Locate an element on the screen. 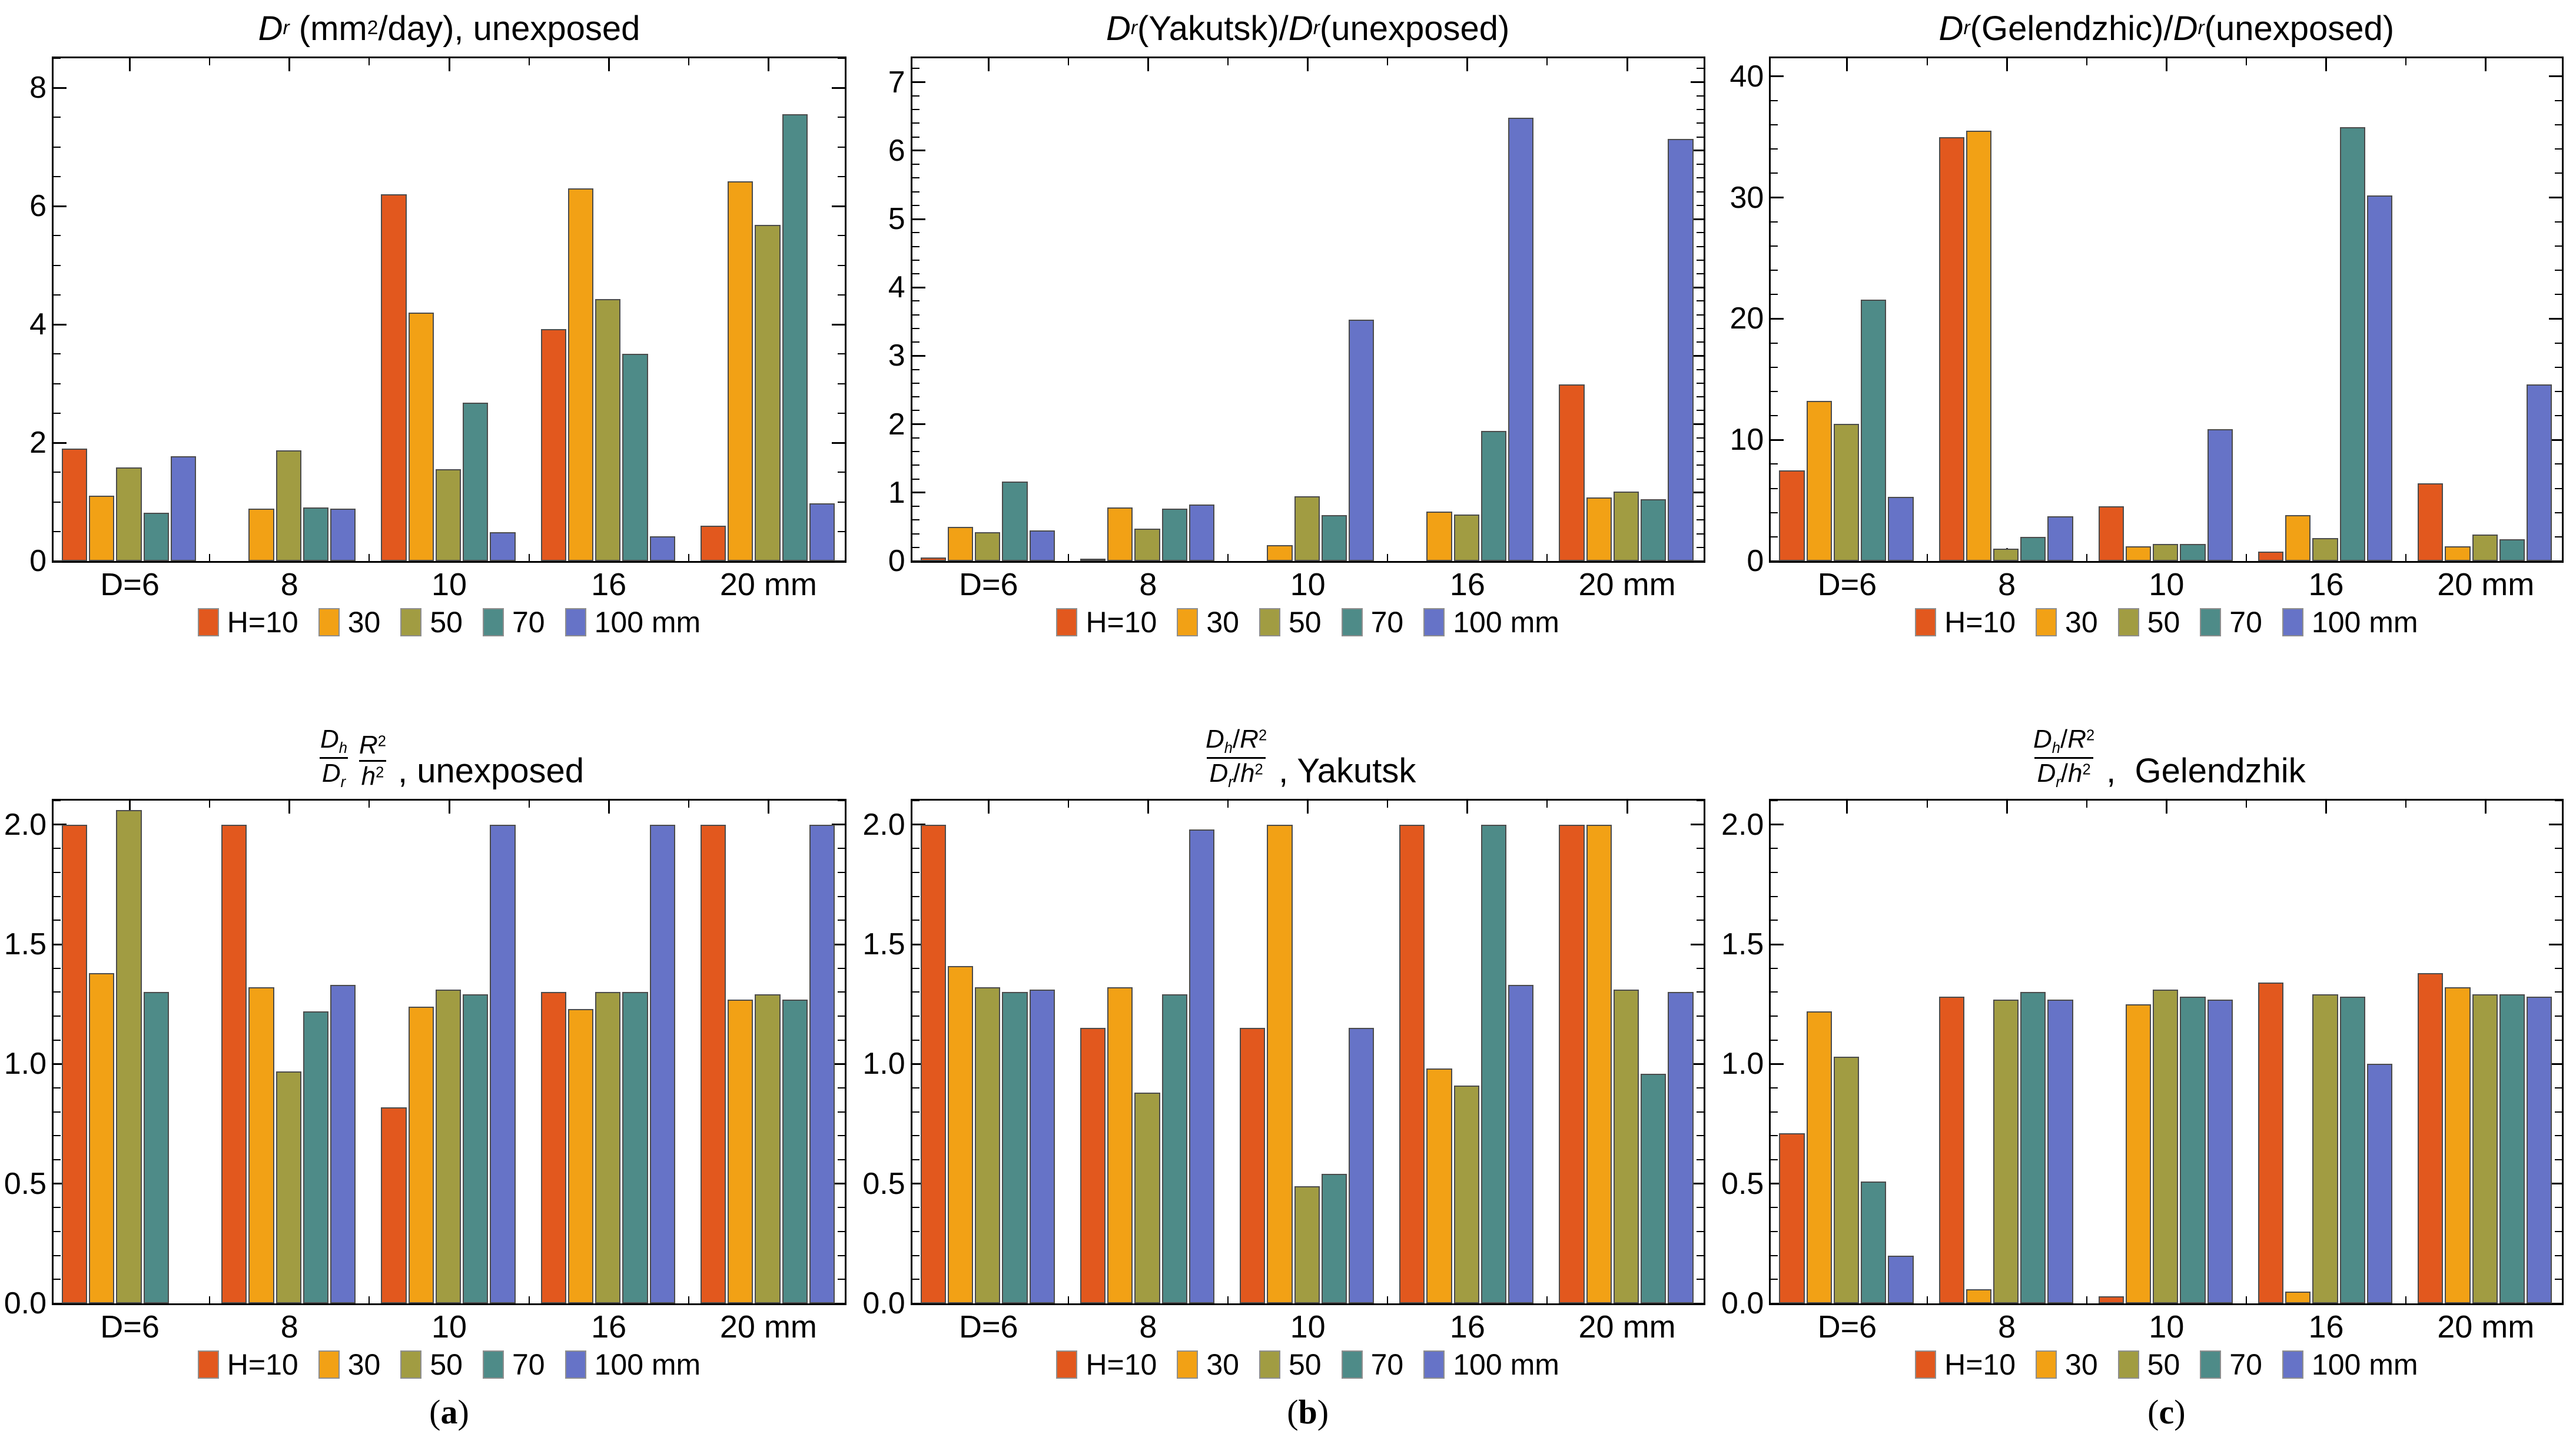 This screenshot has height=1437, width=2576. fraction: R2 h2 is located at coordinates (373, 761).